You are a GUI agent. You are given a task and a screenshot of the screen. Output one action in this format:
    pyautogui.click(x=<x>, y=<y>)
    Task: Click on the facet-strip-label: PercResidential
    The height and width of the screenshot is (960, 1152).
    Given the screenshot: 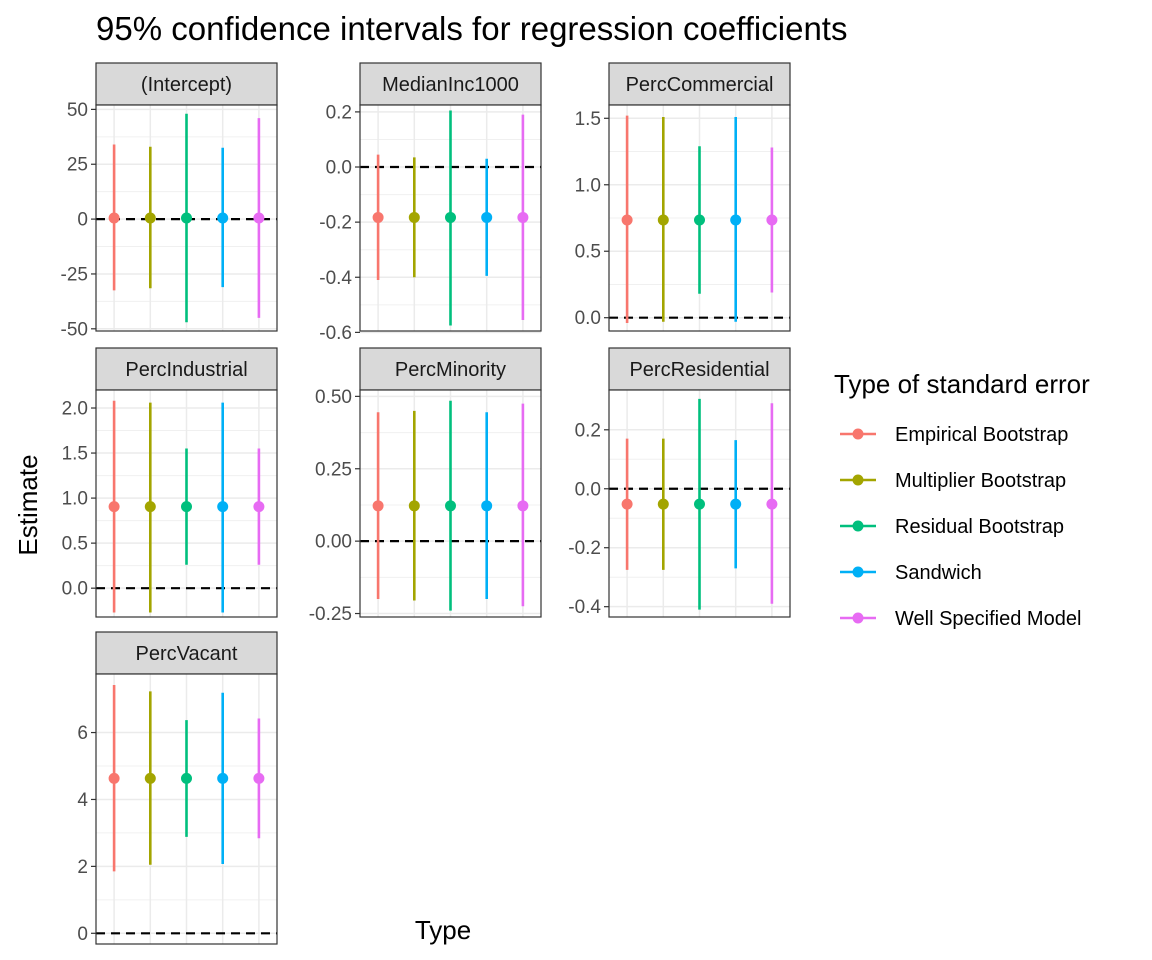 What is the action you would take?
    pyautogui.click(x=699, y=370)
    